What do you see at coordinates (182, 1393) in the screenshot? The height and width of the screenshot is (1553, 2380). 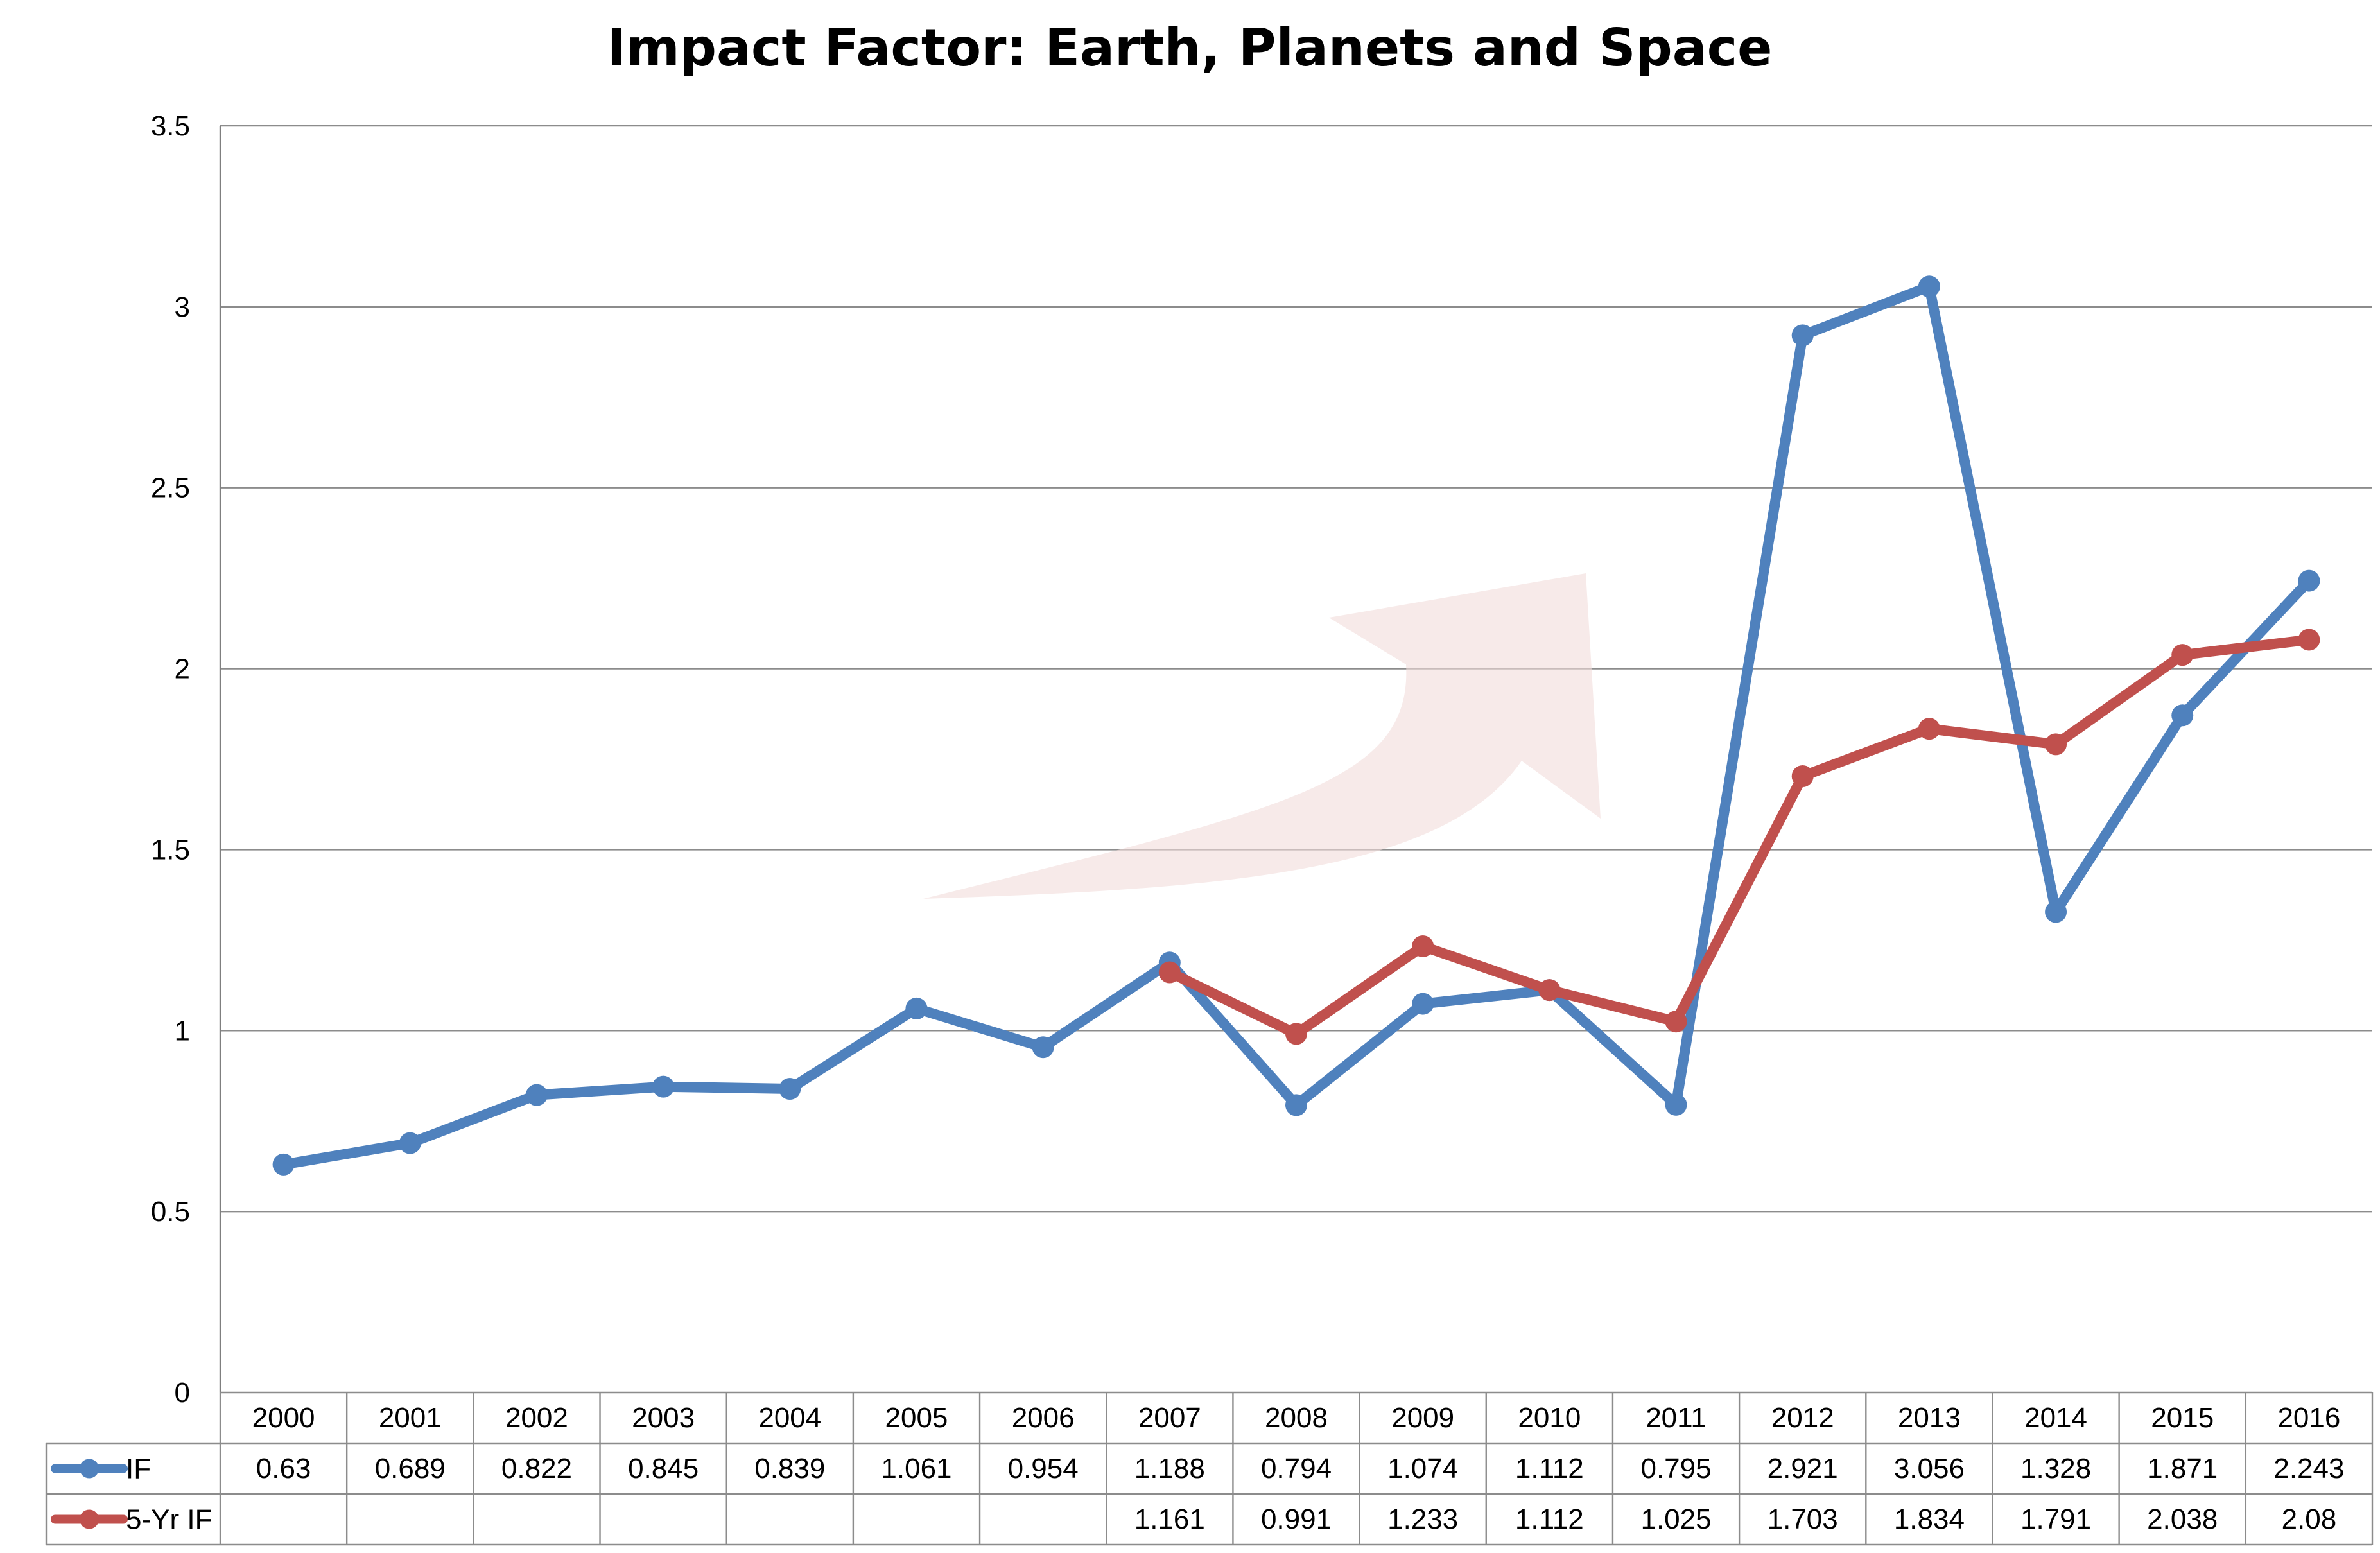 I see `y-tick-label: 0` at bounding box center [182, 1393].